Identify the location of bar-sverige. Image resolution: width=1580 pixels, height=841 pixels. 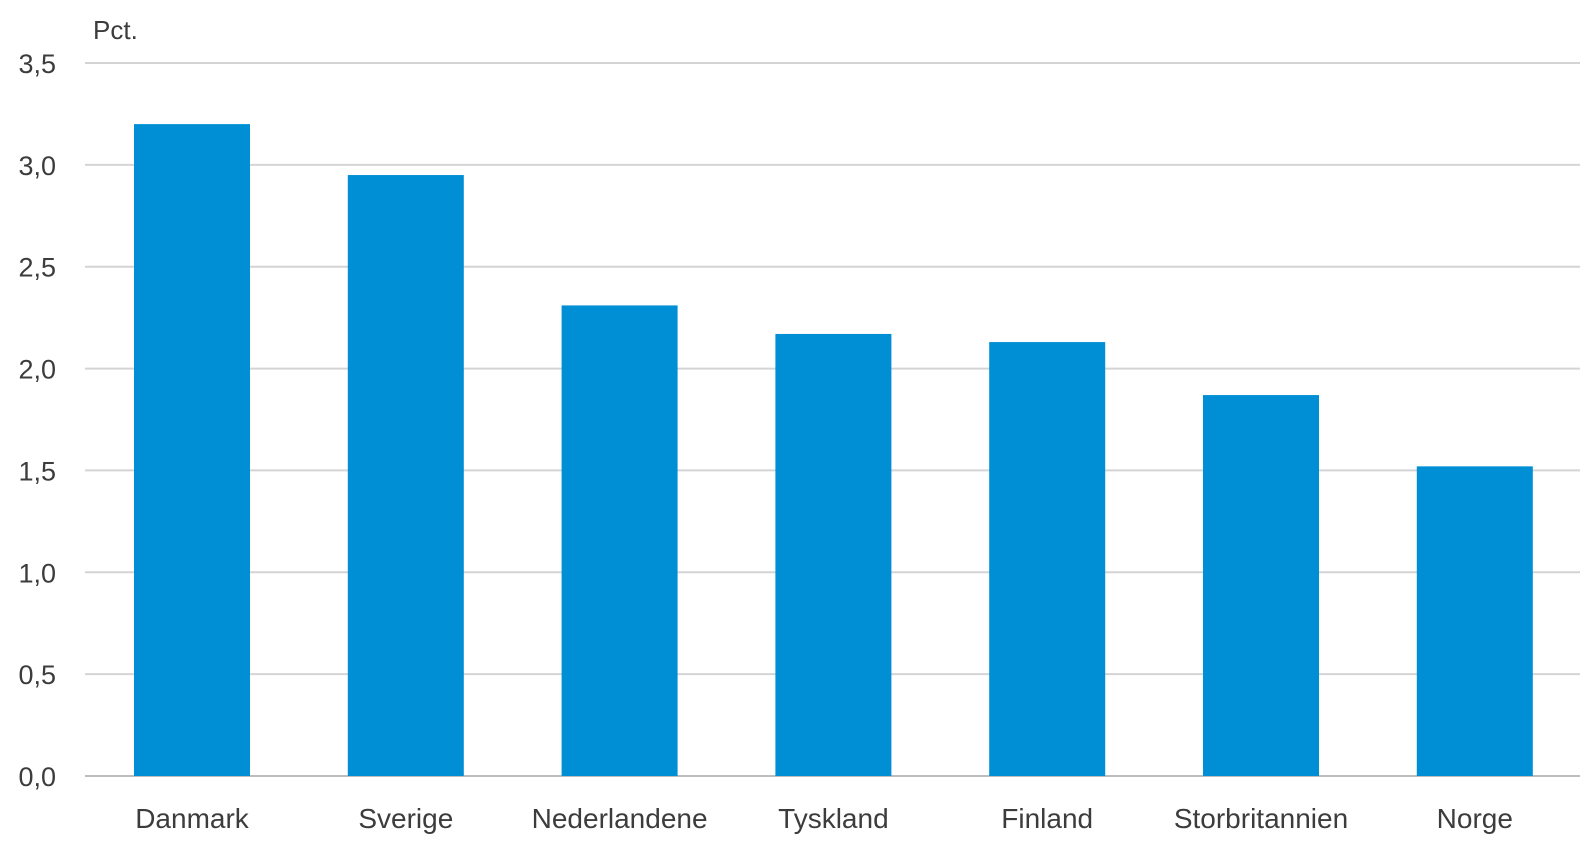
(405, 476).